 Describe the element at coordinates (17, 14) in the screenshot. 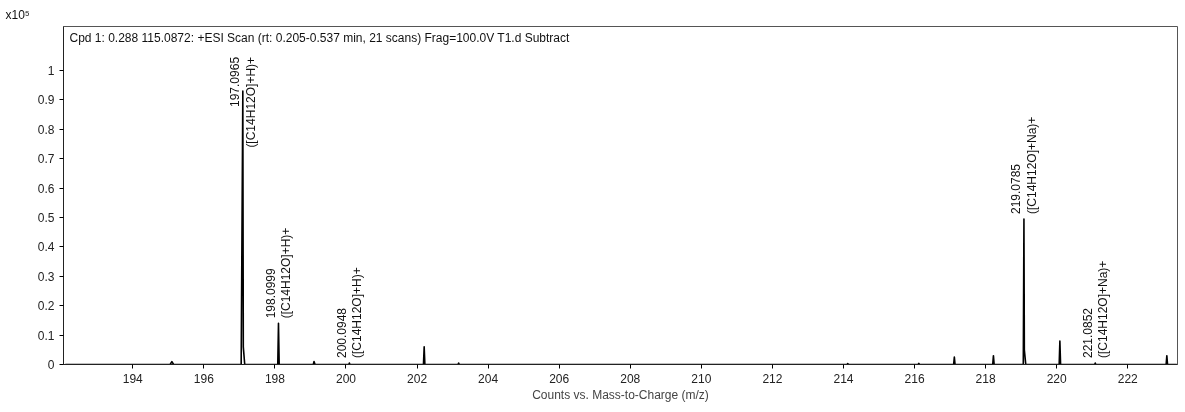

I see `y-axis-title: x10⁵` at that location.